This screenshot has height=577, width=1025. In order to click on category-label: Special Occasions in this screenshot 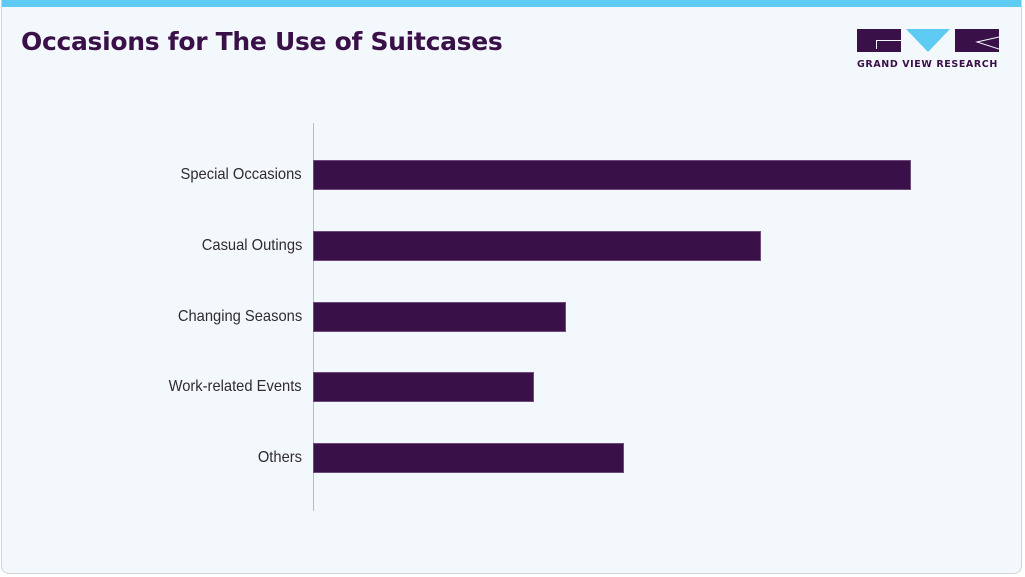, I will do `click(241, 174)`.